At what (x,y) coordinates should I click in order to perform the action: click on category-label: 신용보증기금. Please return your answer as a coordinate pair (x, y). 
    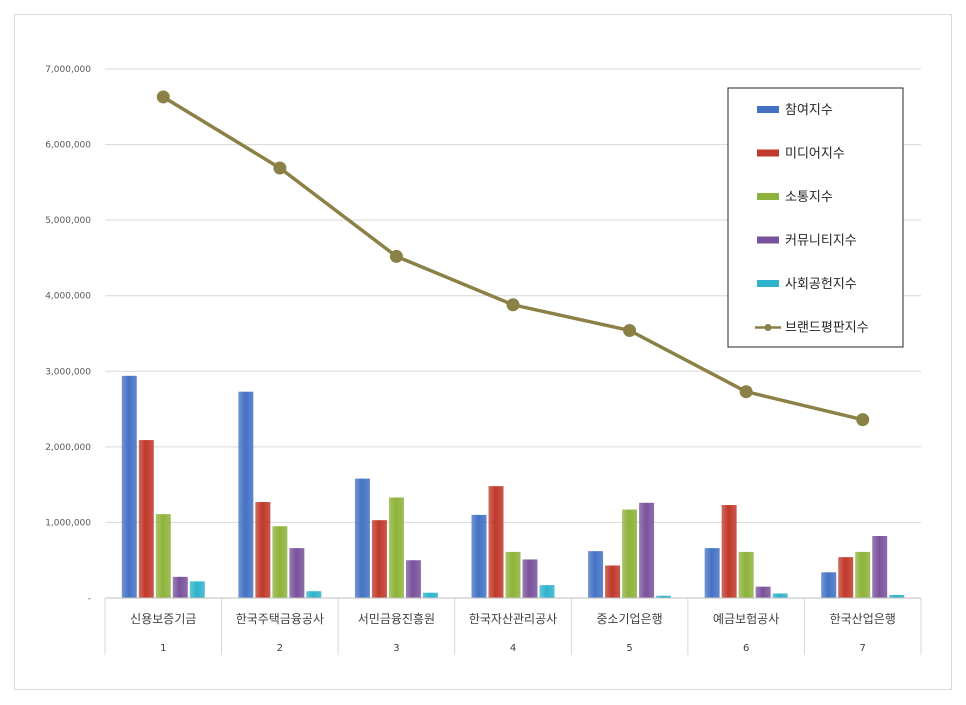
    Looking at the image, I should click on (163, 619).